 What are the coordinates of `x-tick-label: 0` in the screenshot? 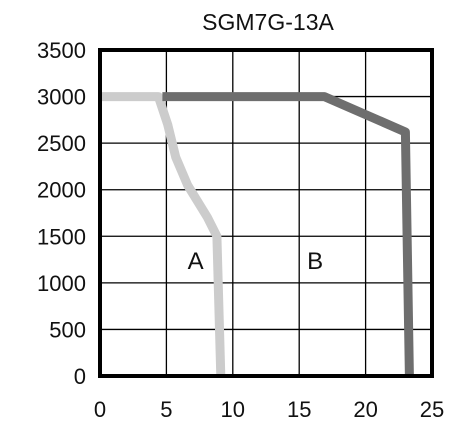 It's located at (100, 409).